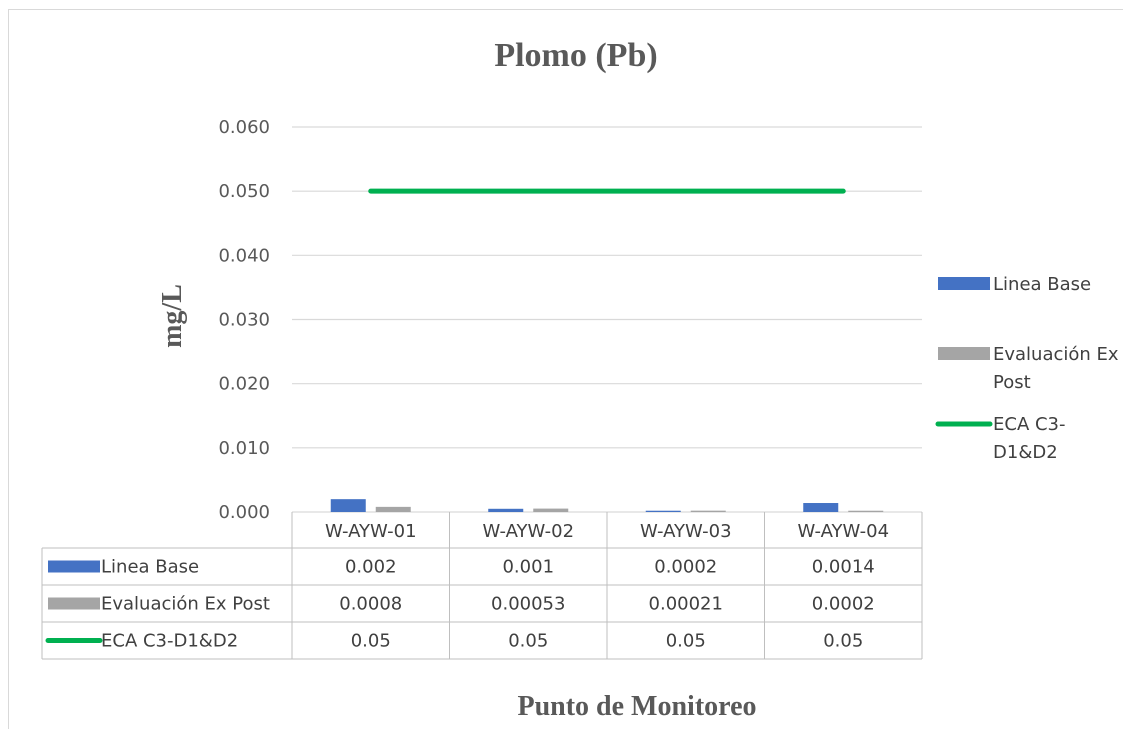 The image size is (1123, 729). What do you see at coordinates (1029, 424) in the screenshot?
I see `legend-label: ECA C3-` at bounding box center [1029, 424].